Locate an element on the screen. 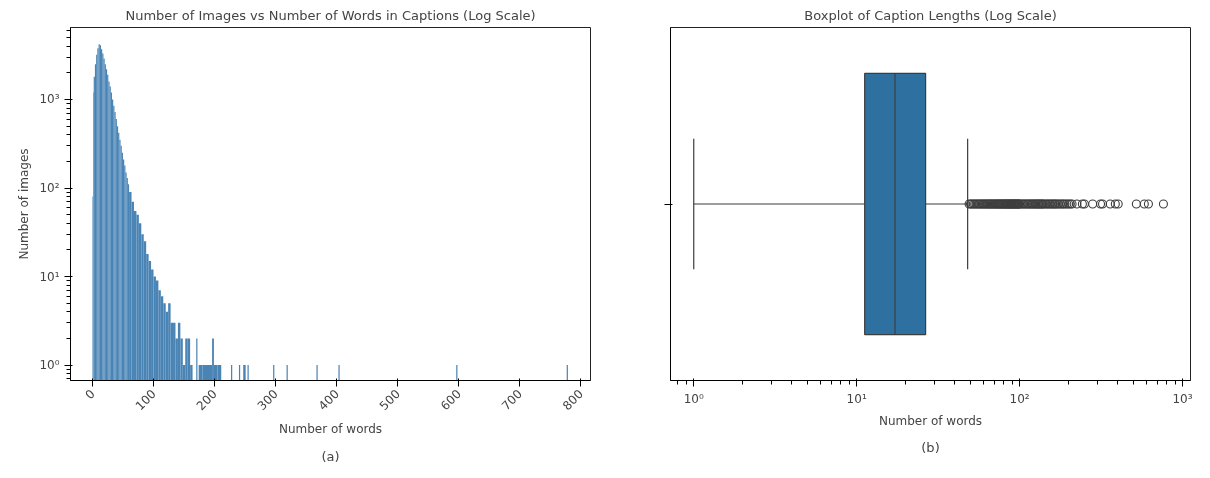 Image resolution: width=1210 pixels, height=478 pixels. chart-title: Boxplot of Caption Lengths (Log Scale) is located at coordinates (930, 15).